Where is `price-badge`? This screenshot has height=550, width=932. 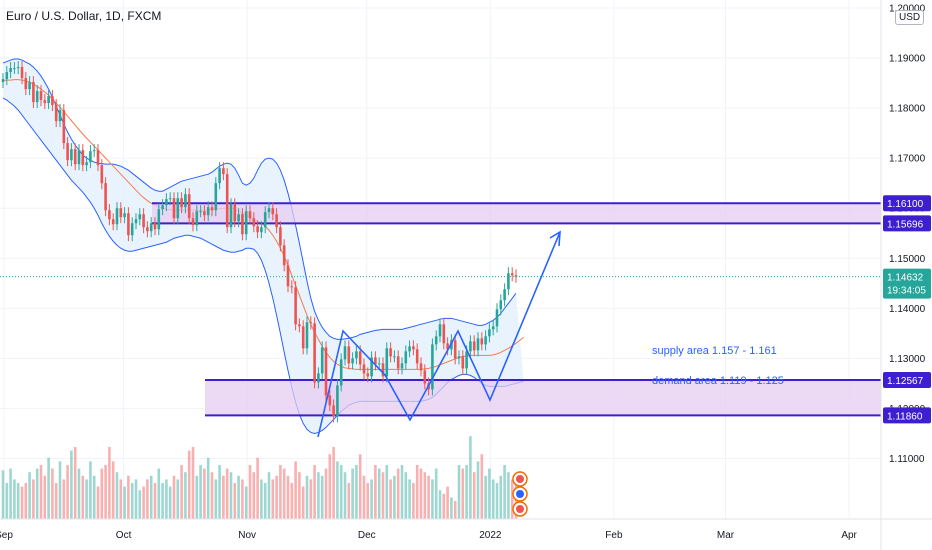
price-badge is located at coordinates (907, 380).